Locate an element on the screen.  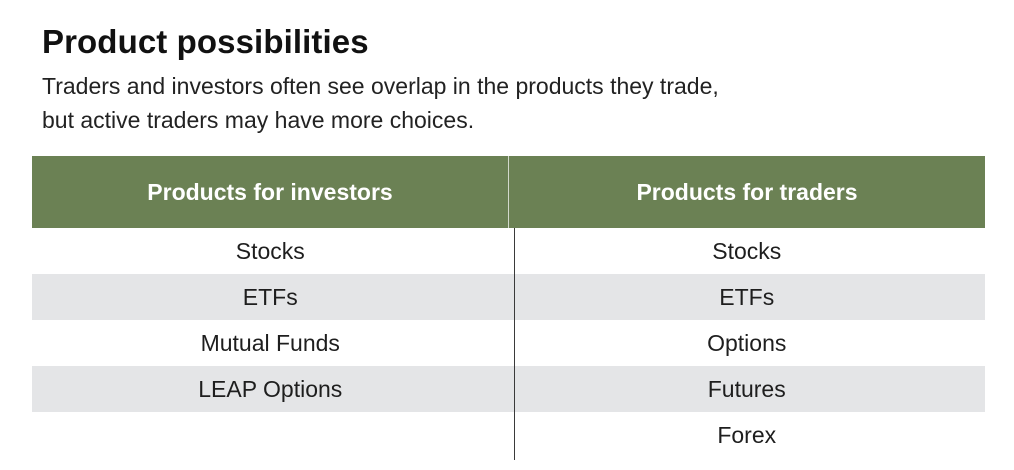
table-row: Stocks Stocks is located at coordinates (508, 251).